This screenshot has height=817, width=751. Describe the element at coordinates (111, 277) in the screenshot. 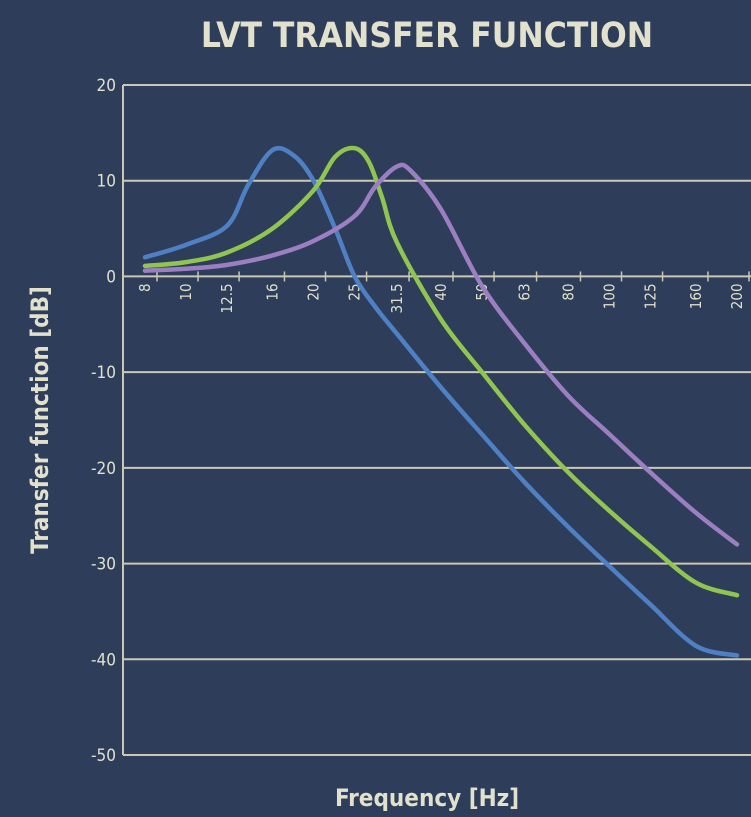

I see `y-tick-label: 0` at that location.